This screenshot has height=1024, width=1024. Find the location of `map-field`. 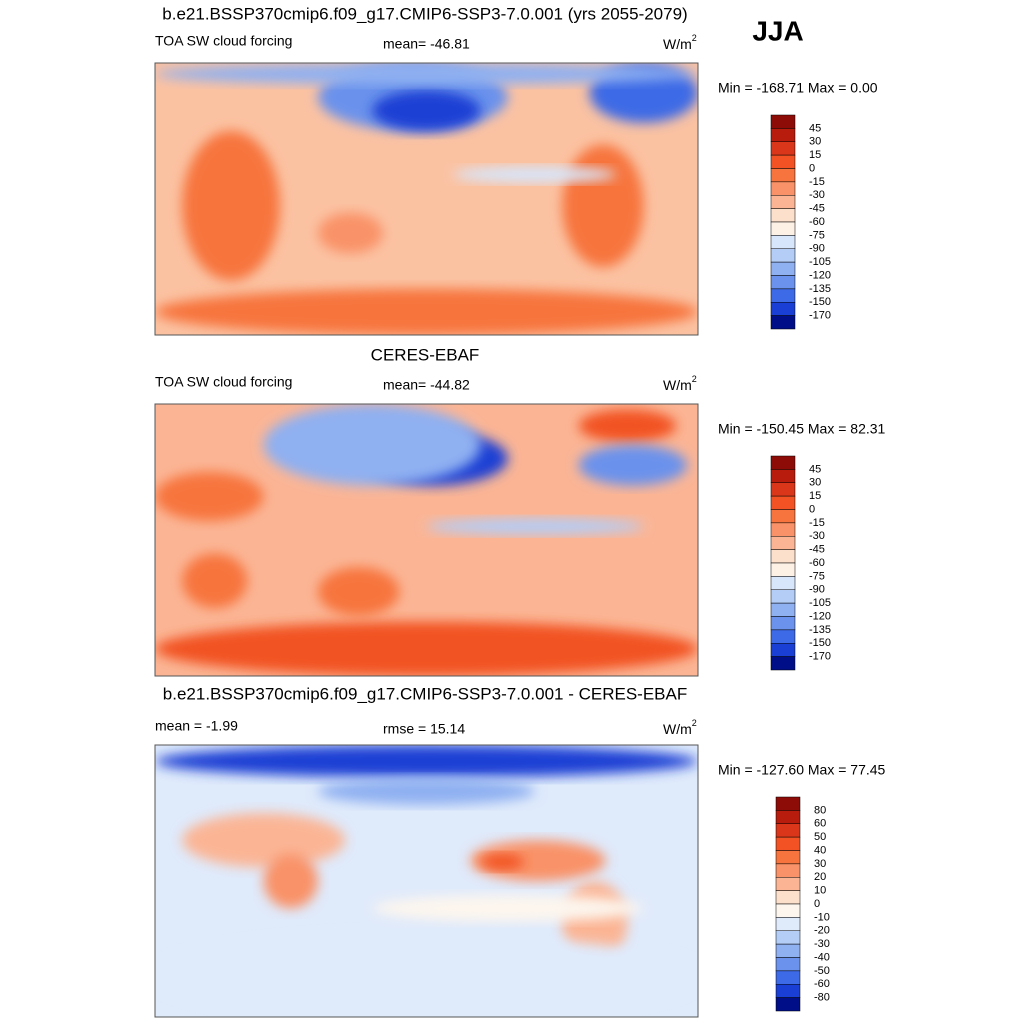

map-field is located at coordinates (426, 199).